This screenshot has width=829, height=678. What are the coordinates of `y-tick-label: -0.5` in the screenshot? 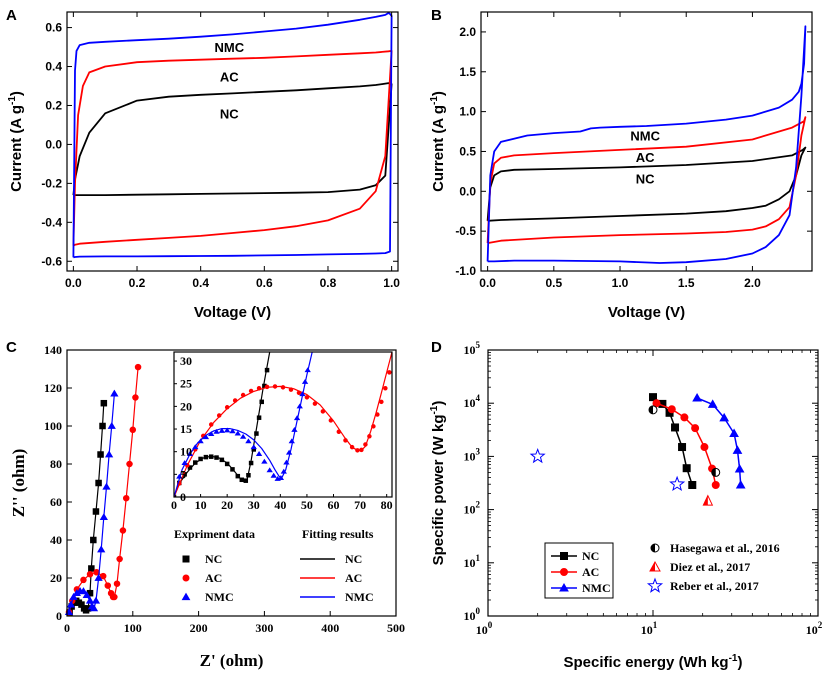 It's located at (465, 231).